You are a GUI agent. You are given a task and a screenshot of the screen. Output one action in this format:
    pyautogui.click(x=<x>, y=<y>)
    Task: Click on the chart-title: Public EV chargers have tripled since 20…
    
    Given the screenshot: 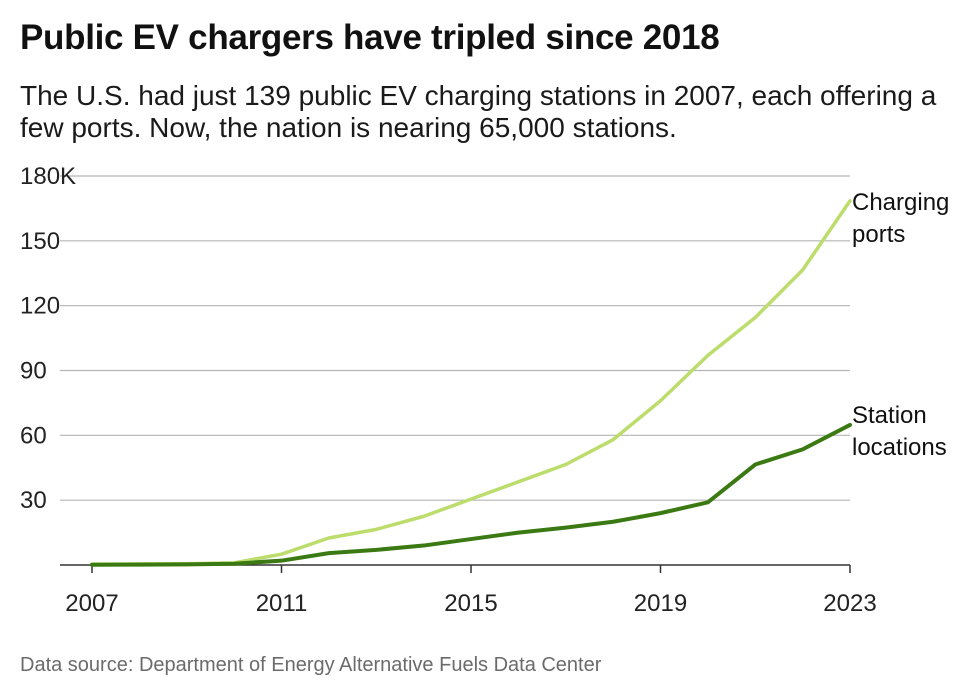 What is the action you would take?
    pyautogui.click(x=370, y=37)
    